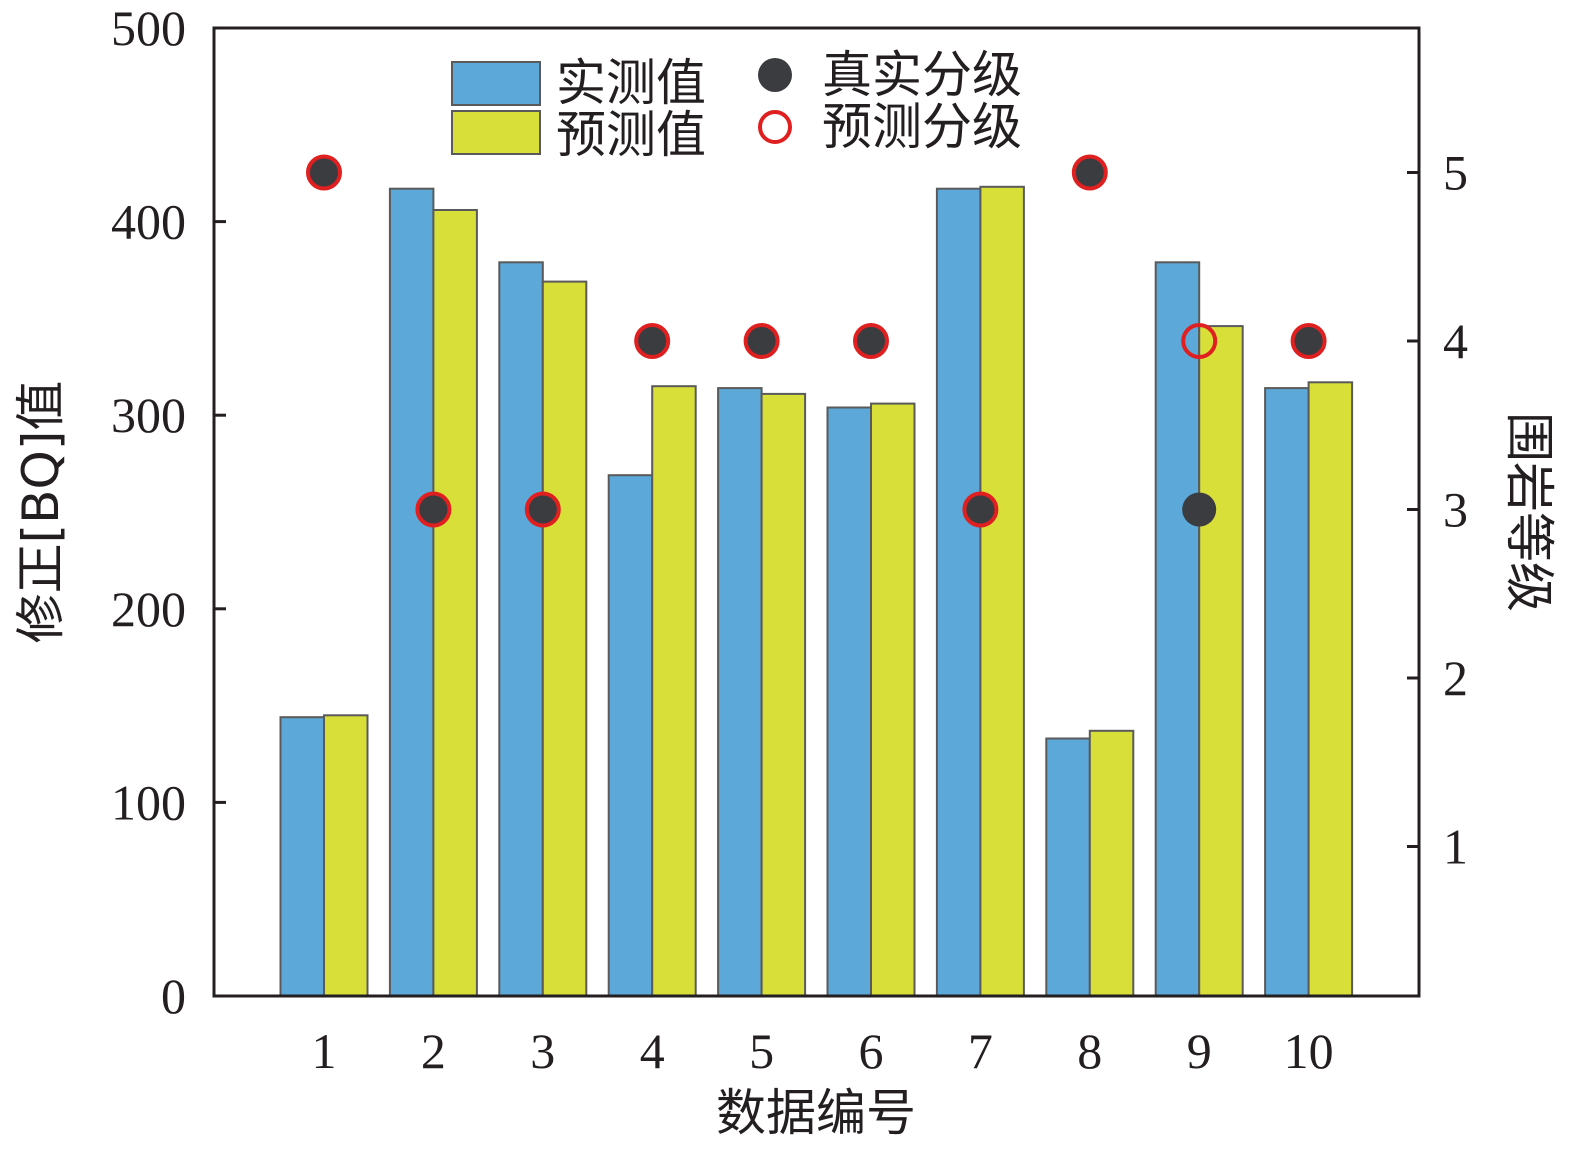 Image resolution: width=1575 pixels, height=1152 pixels. What do you see at coordinates (41, 512) in the screenshot?
I see `y-axis-title: 修正[BQ]值` at bounding box center [41, 512].